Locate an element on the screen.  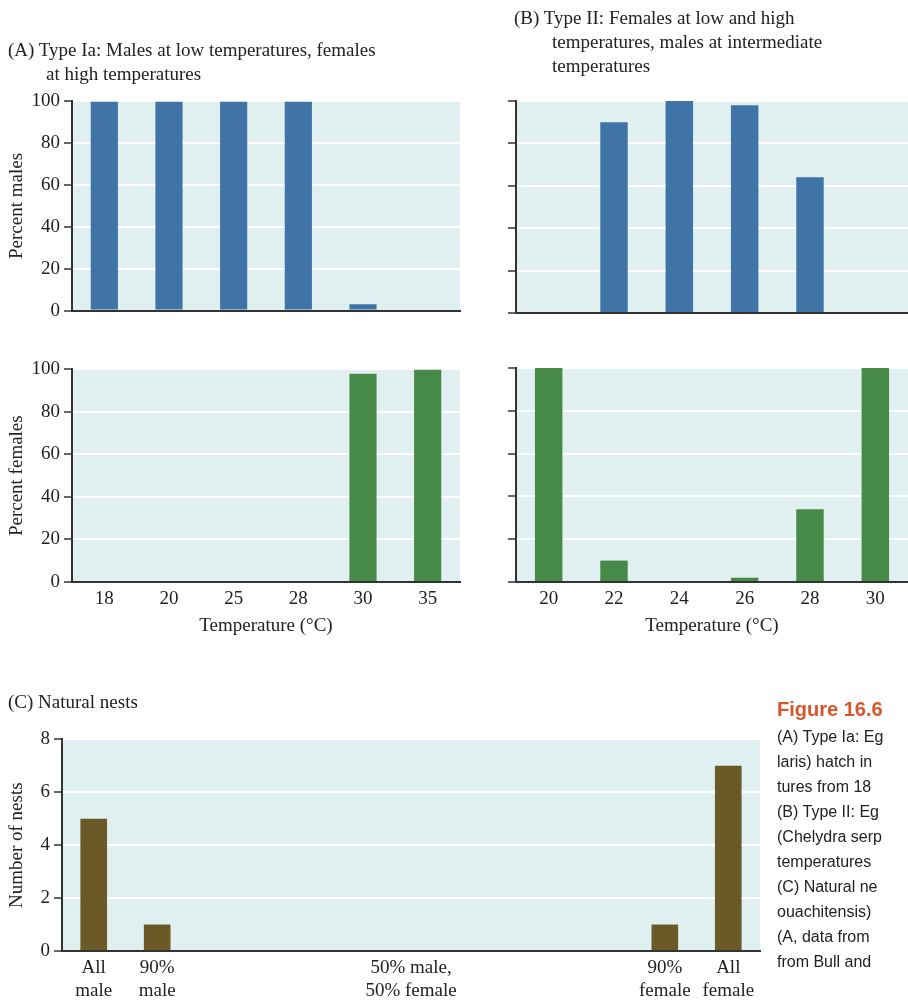
x-tick-label: All male is located at coordinates (94, 978).